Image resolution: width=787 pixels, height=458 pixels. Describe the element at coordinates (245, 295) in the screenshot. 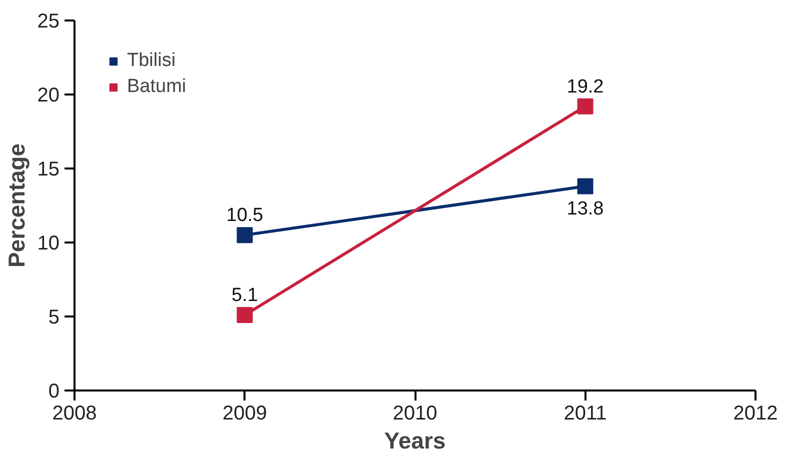

I see `data-label: 5.1` at that location.